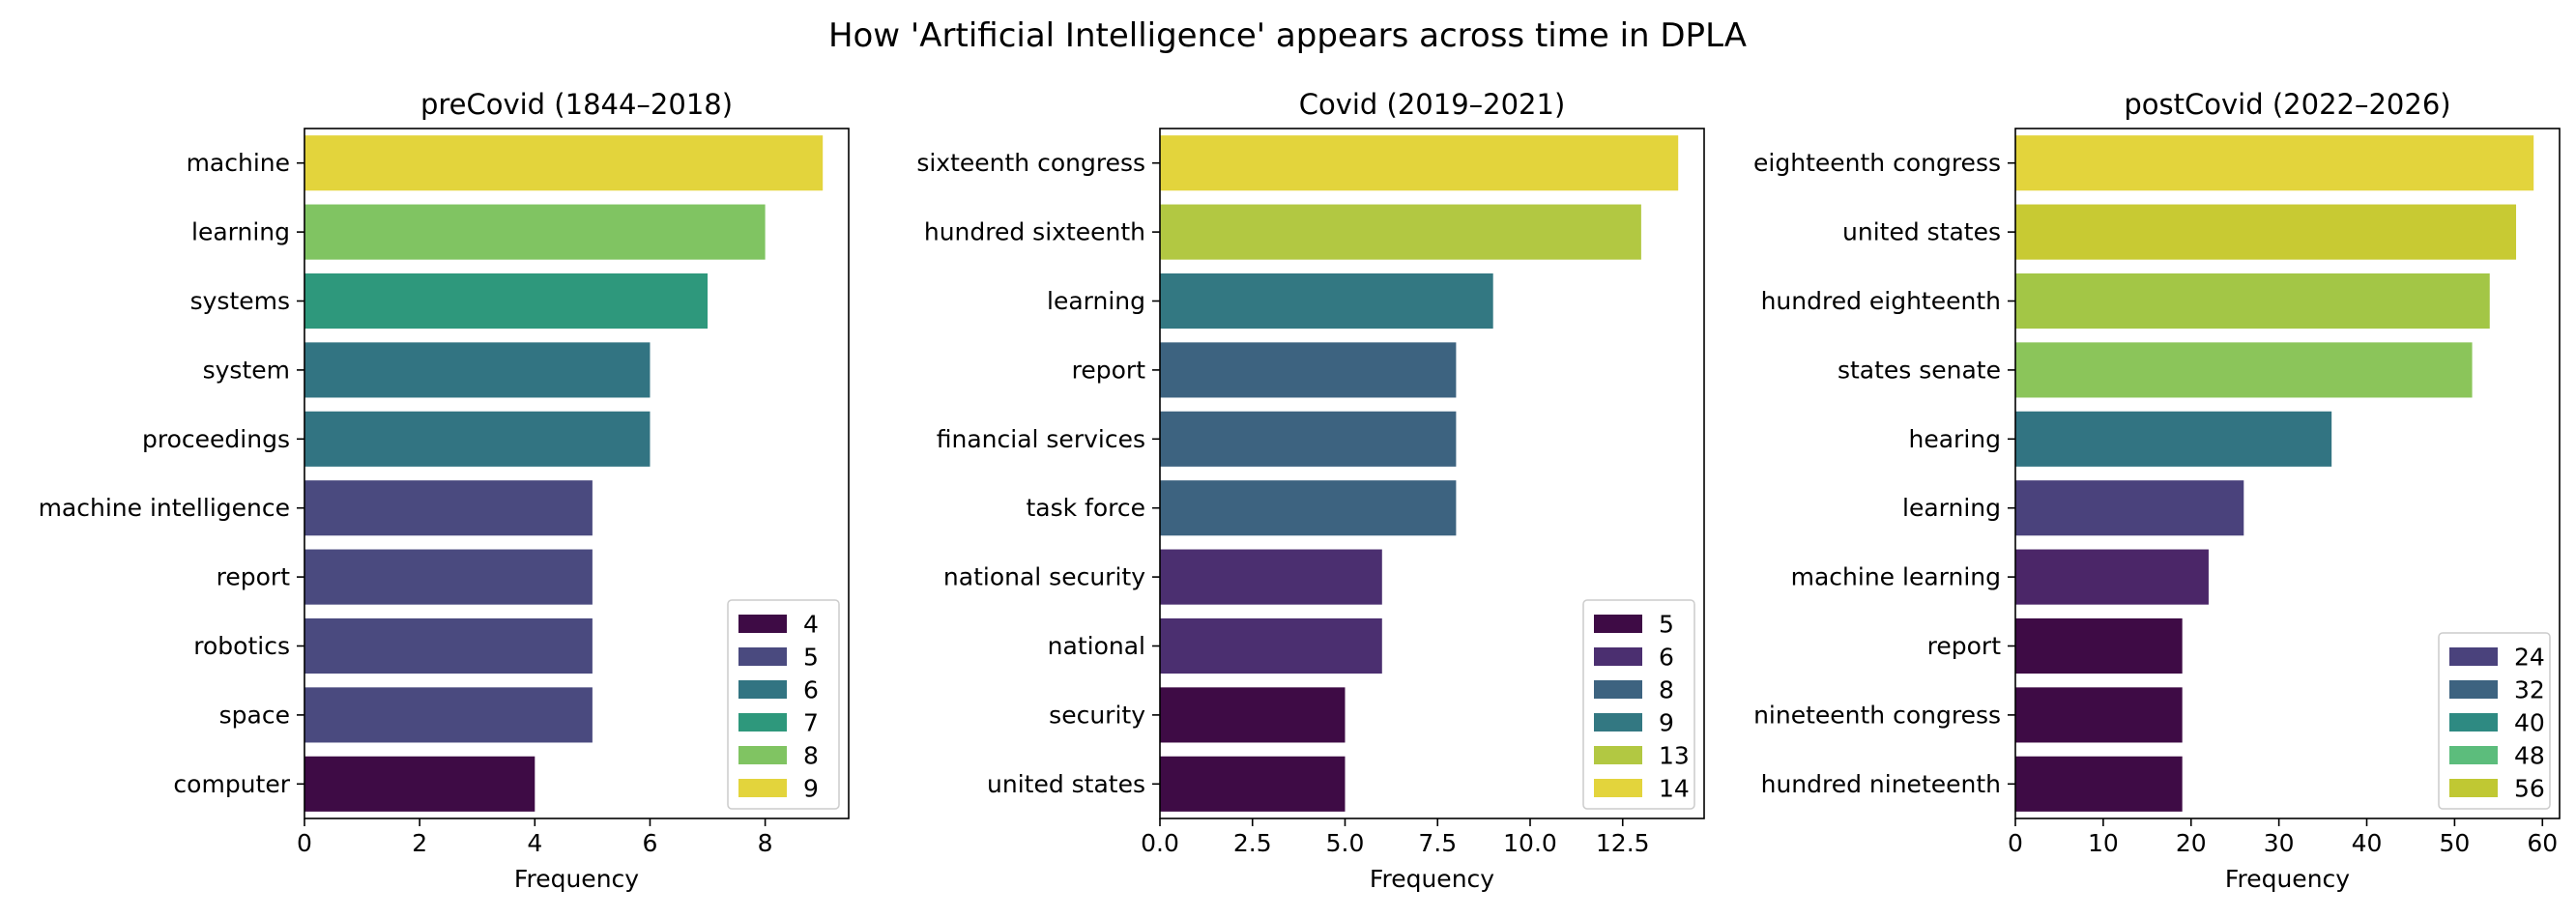  What do you see at coordinates (238, 163) in the screenshot?
I see `category-label: machine` at bounding box center [238, 163].